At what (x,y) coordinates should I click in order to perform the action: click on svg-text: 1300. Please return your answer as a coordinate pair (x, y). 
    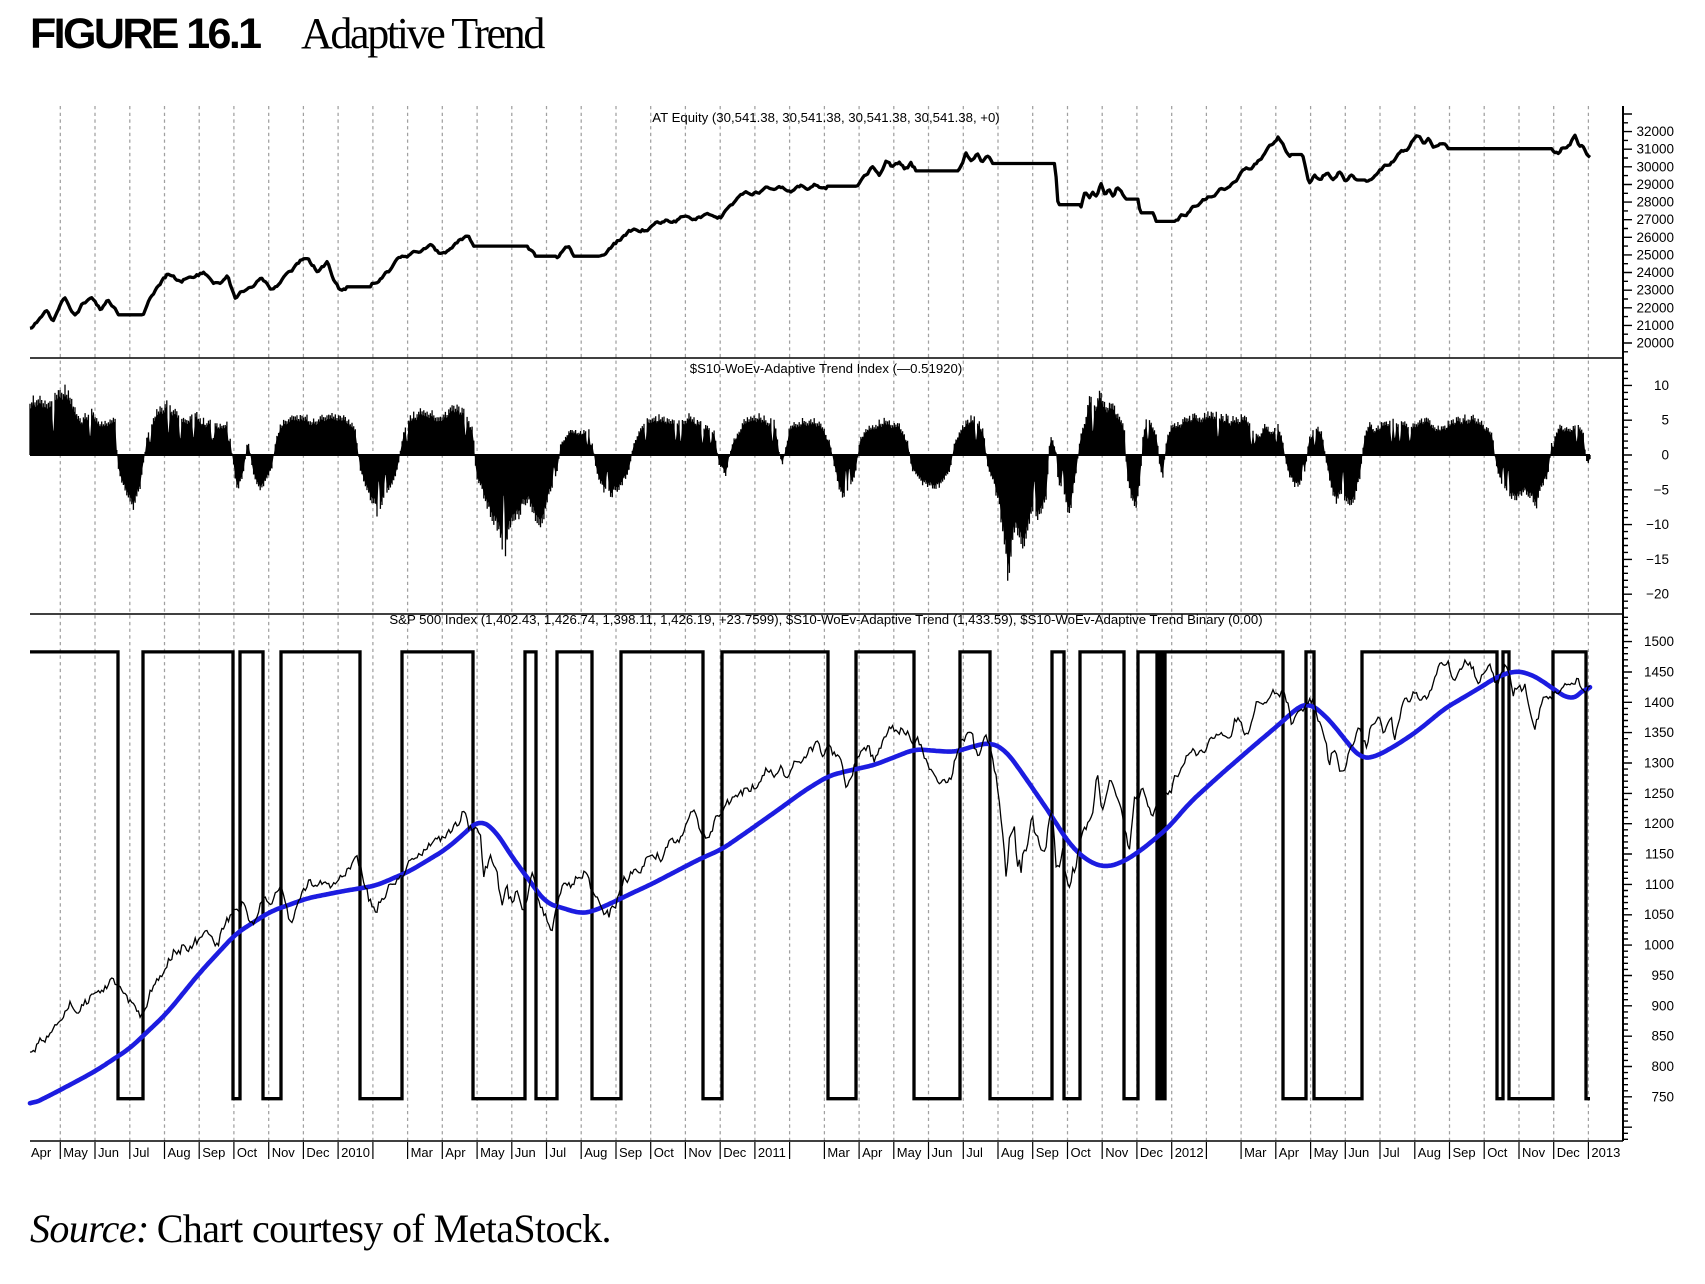
    Looking at the image, I should click on (1659, 763).